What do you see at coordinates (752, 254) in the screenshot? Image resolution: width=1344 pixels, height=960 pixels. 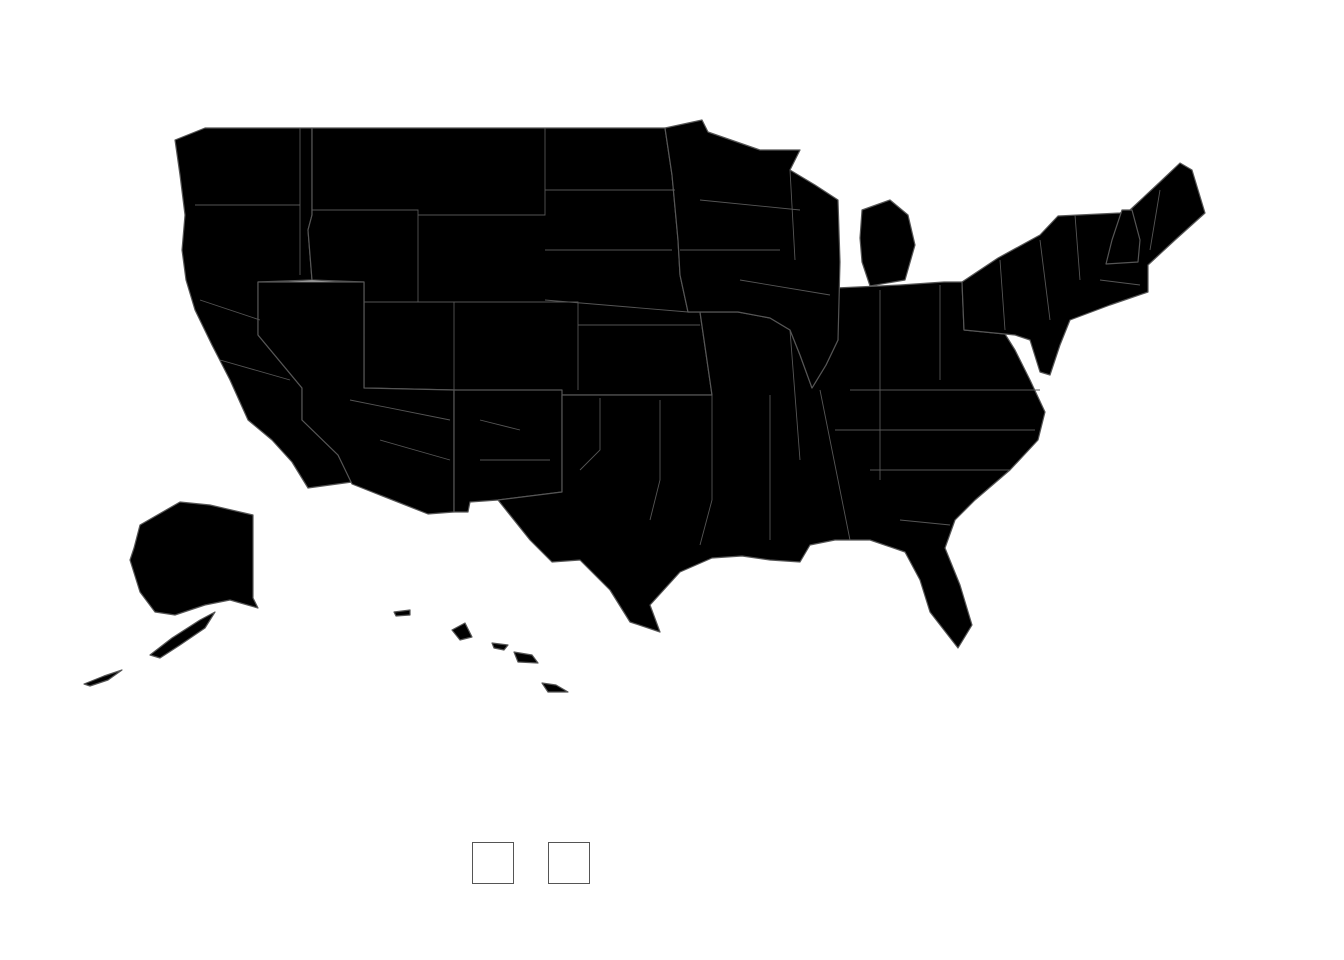 I see `region-upper-midwest` at bounding box center [752, 254].